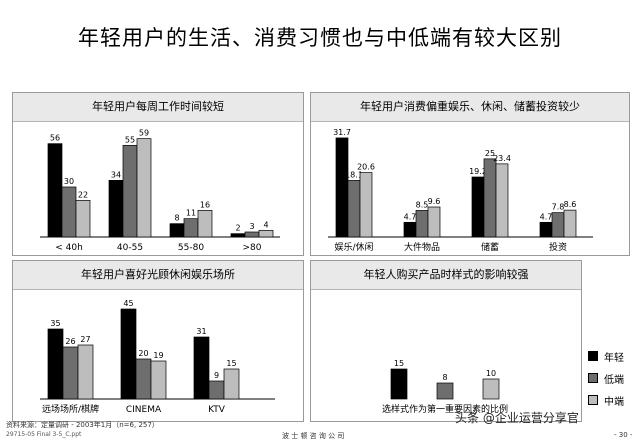 The image size is (640, 444). I want to click on panel-title: 年轻用户每周工作时间较短, so click(158, 107).